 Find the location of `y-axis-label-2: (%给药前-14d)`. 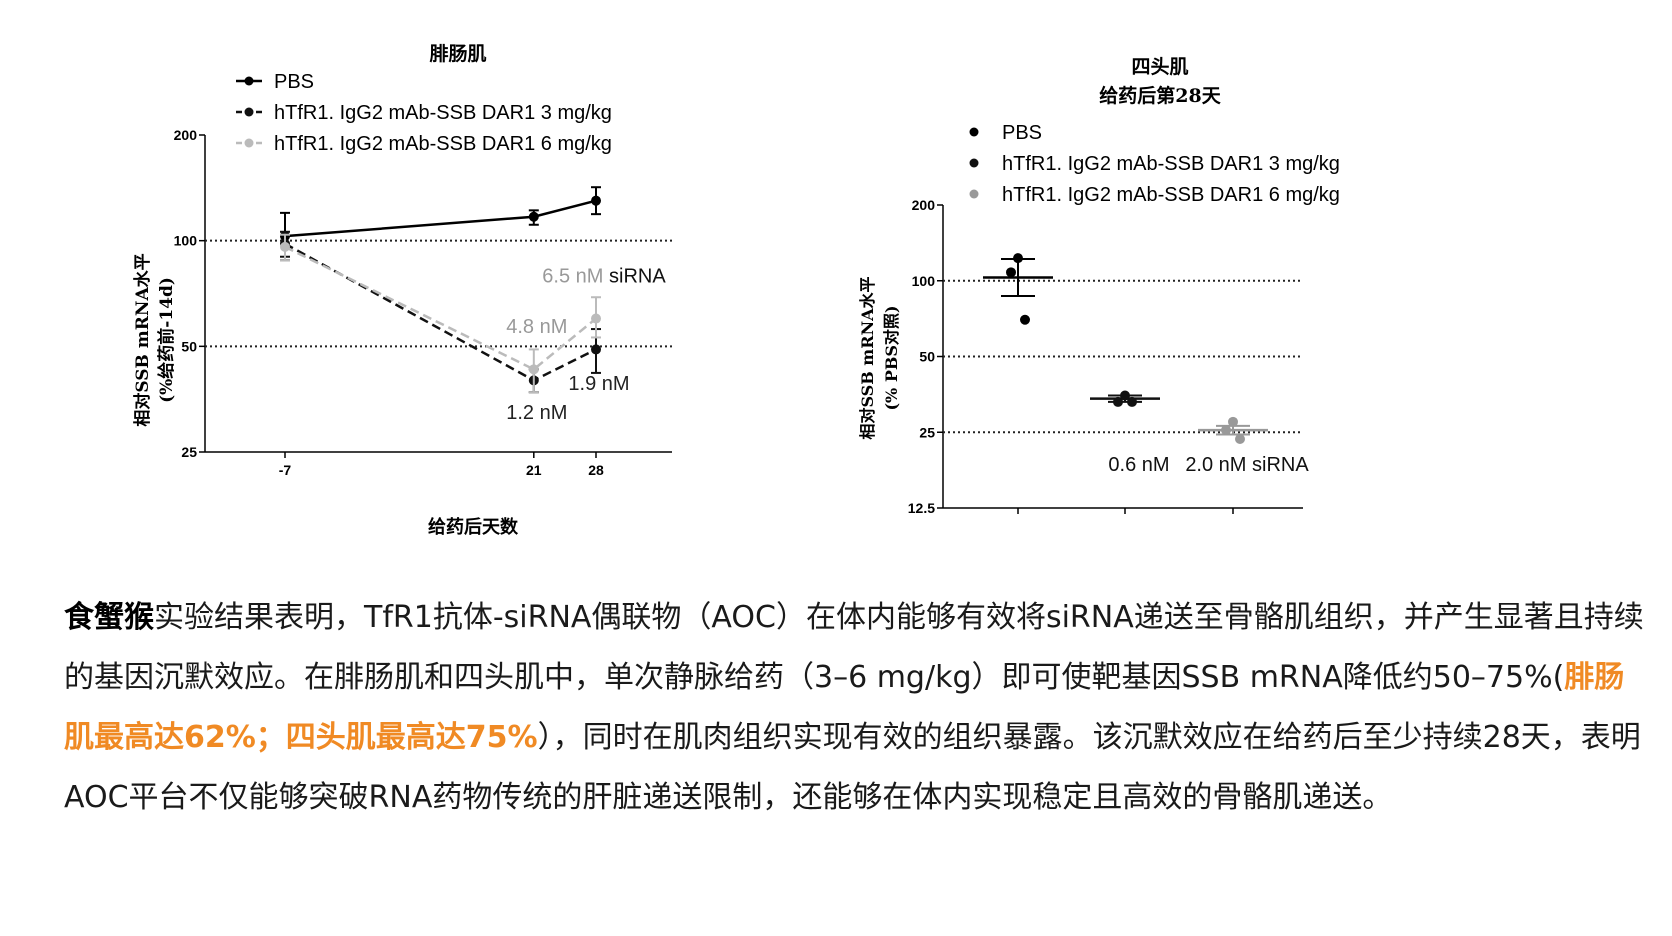

y-axis-label-2: (%给药前-14d) is located at coordinates (166, 340).